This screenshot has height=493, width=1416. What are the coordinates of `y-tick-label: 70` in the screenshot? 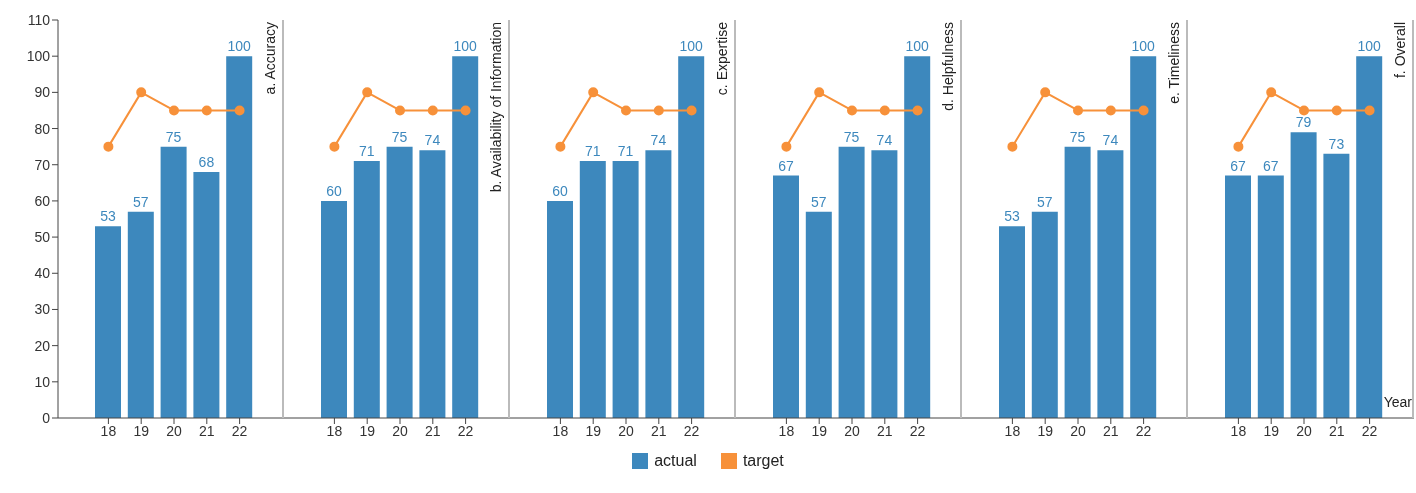 It's located at (42, 164).